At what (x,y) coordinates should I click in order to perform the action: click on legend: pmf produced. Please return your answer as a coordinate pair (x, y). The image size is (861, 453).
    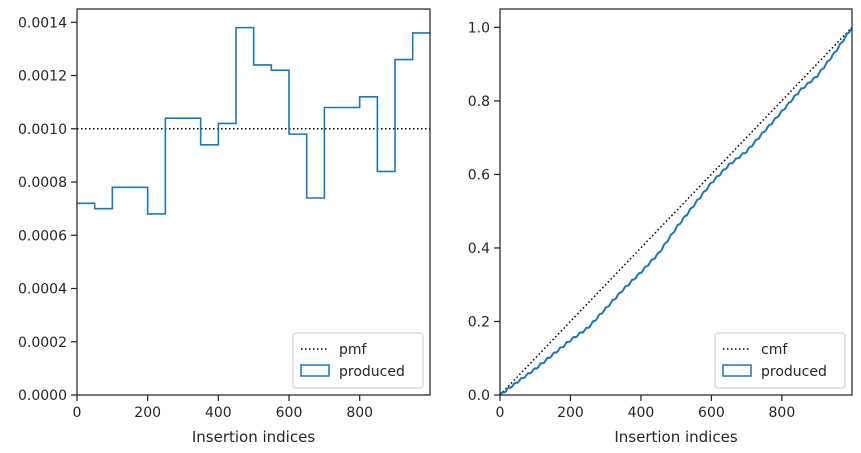
    Looking at the image, I should click on (358, 360).